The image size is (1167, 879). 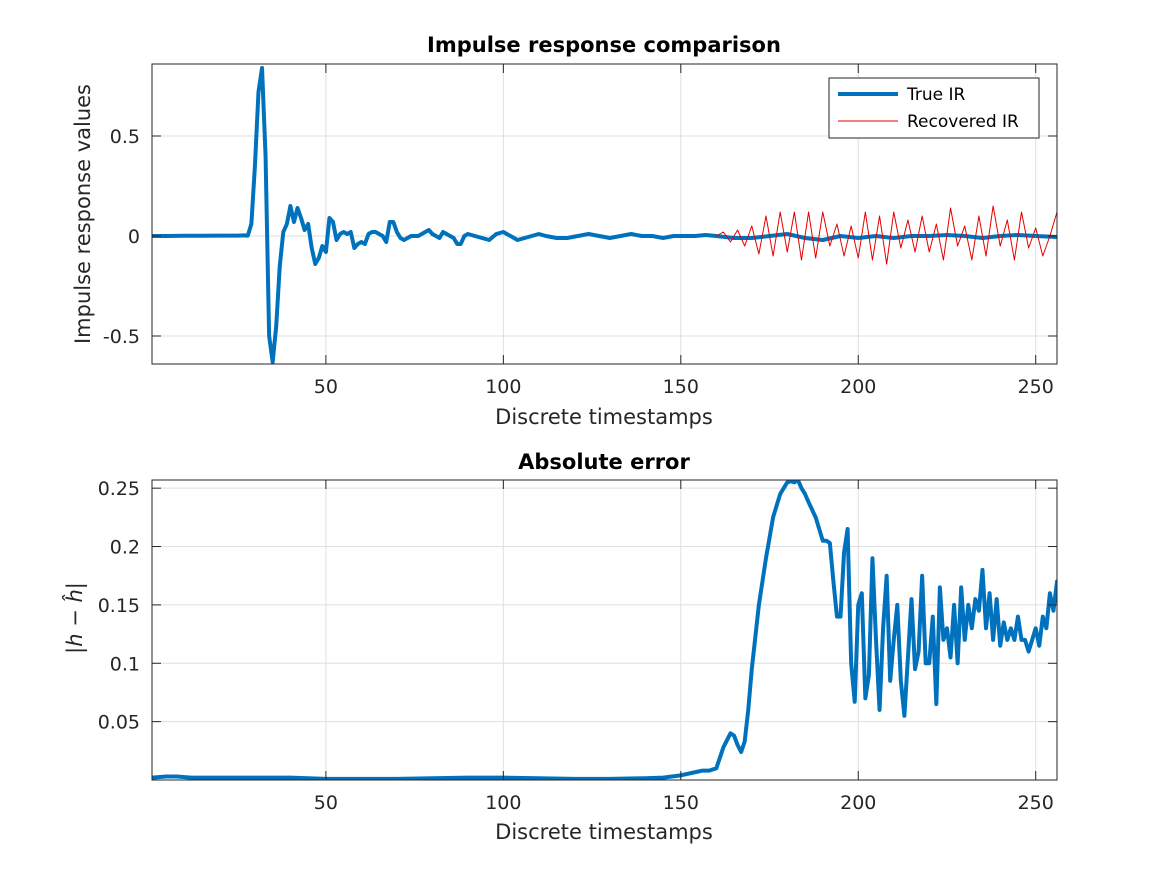 I want to click on absolute-error-title: Absolute error, so click(x=604, y=462).